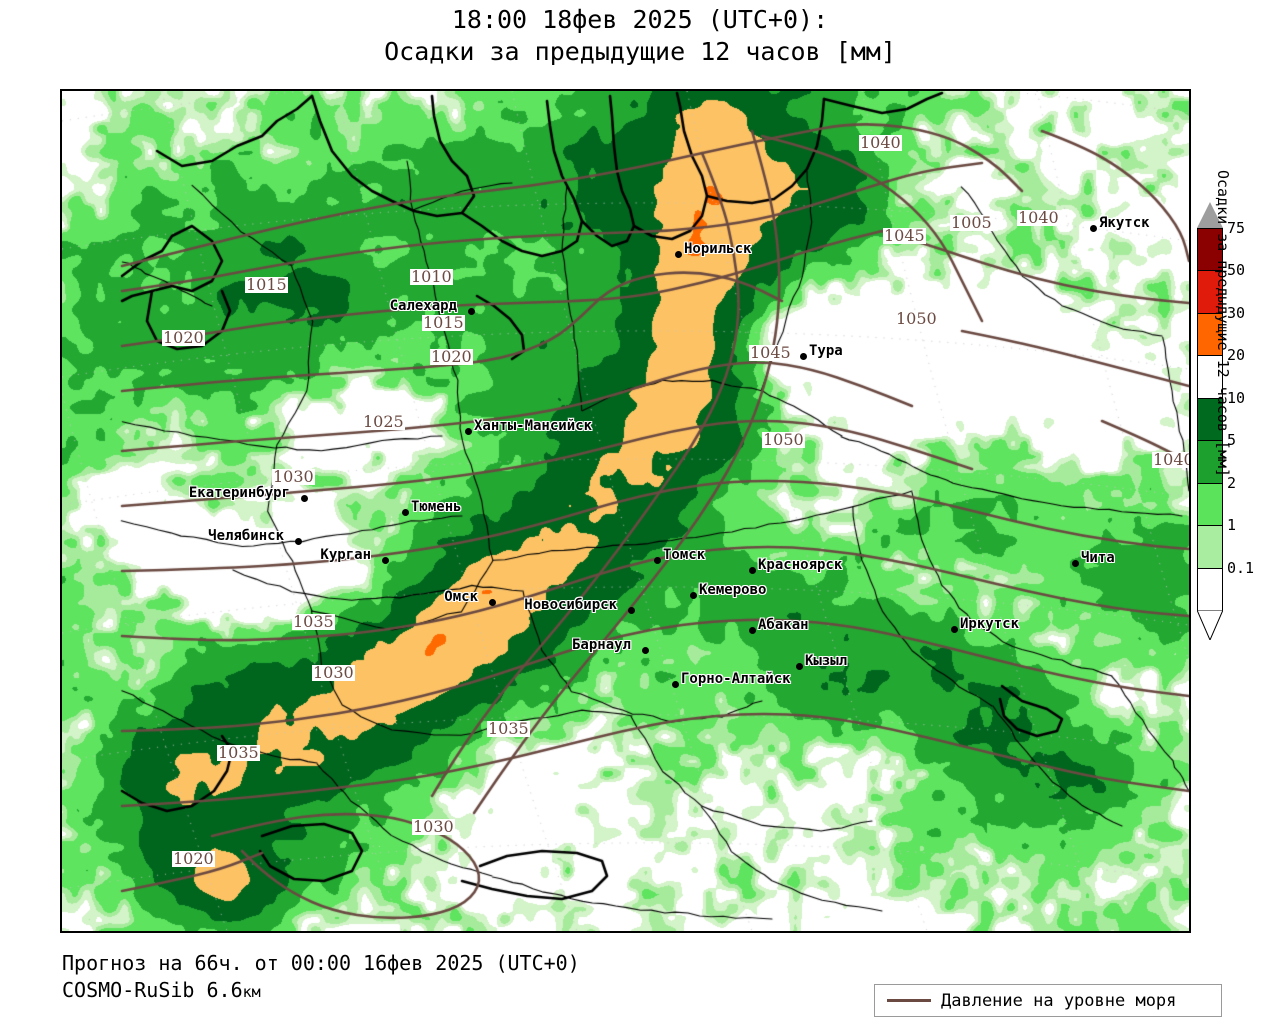  What do you see at coordinates (321, 991) in the screenshot?
I see `model-name: COSMO-RuSib 6.6км` at bounding box center [321, 991].